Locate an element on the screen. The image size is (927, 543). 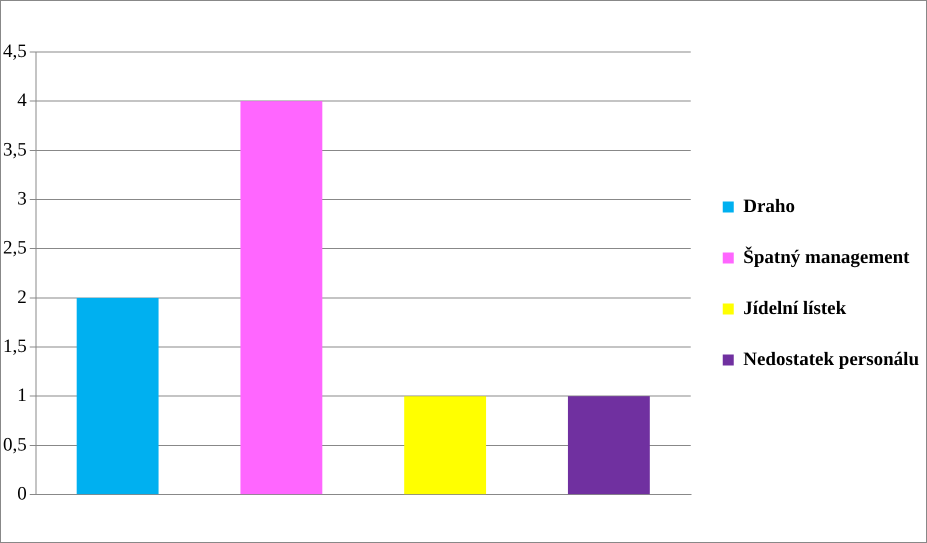
y-tick-label: 4 is located at coordinates (22, 101).